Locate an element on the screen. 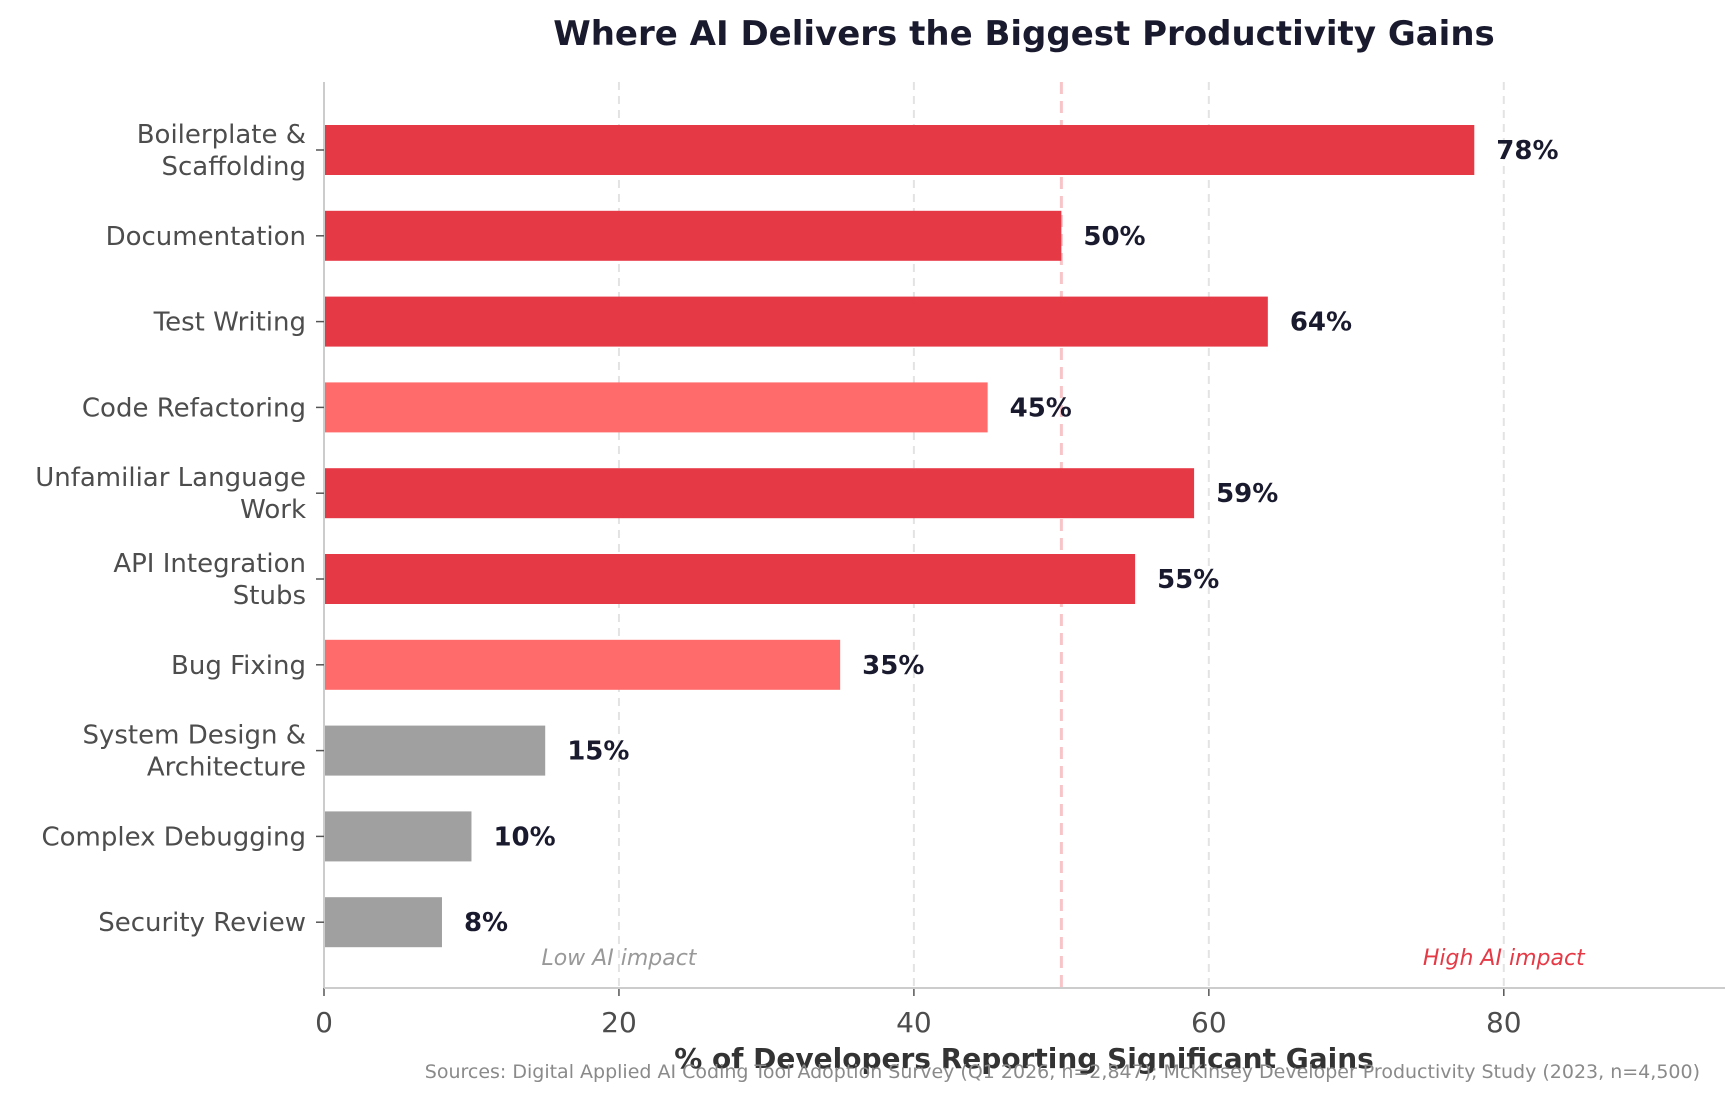 This screenshot has height=1096, width=1735. category-label: Security Review is located at coordinates (202, 923).